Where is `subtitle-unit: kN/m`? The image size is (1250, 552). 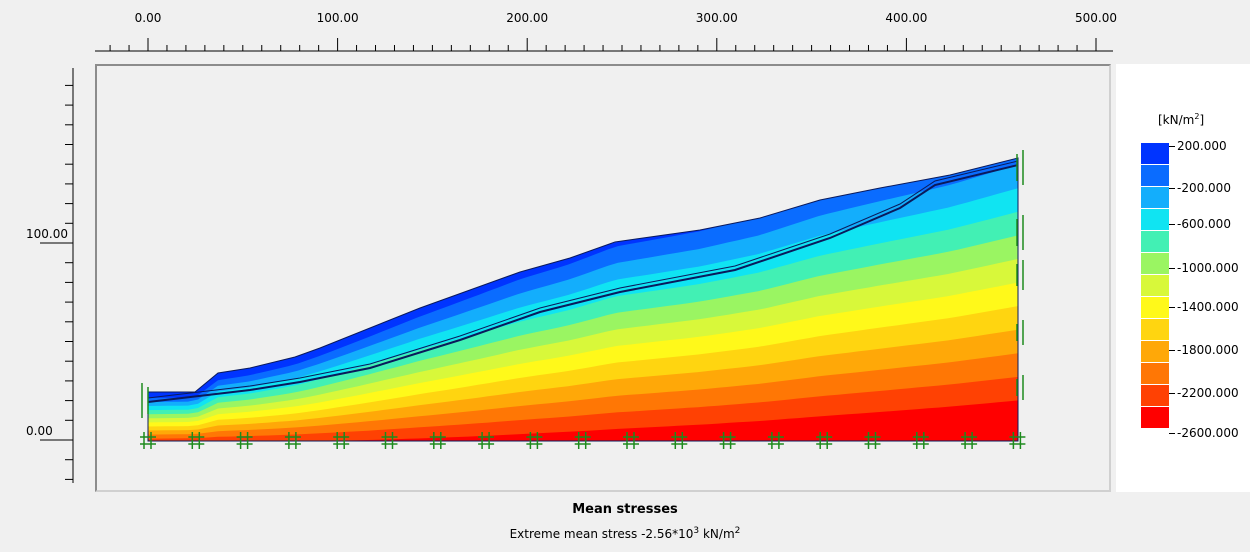 subtitle-unit: kN/m is located at coordinates (718, 534).